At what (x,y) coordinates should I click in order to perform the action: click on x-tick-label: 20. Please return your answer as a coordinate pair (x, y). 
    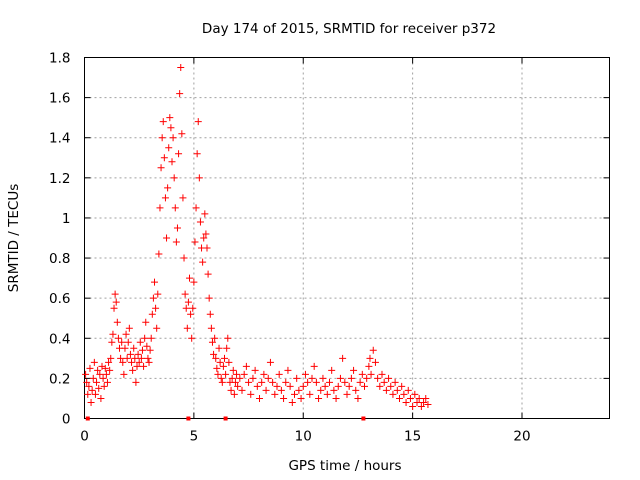
    Looking at the image, I should click on (521, 437).